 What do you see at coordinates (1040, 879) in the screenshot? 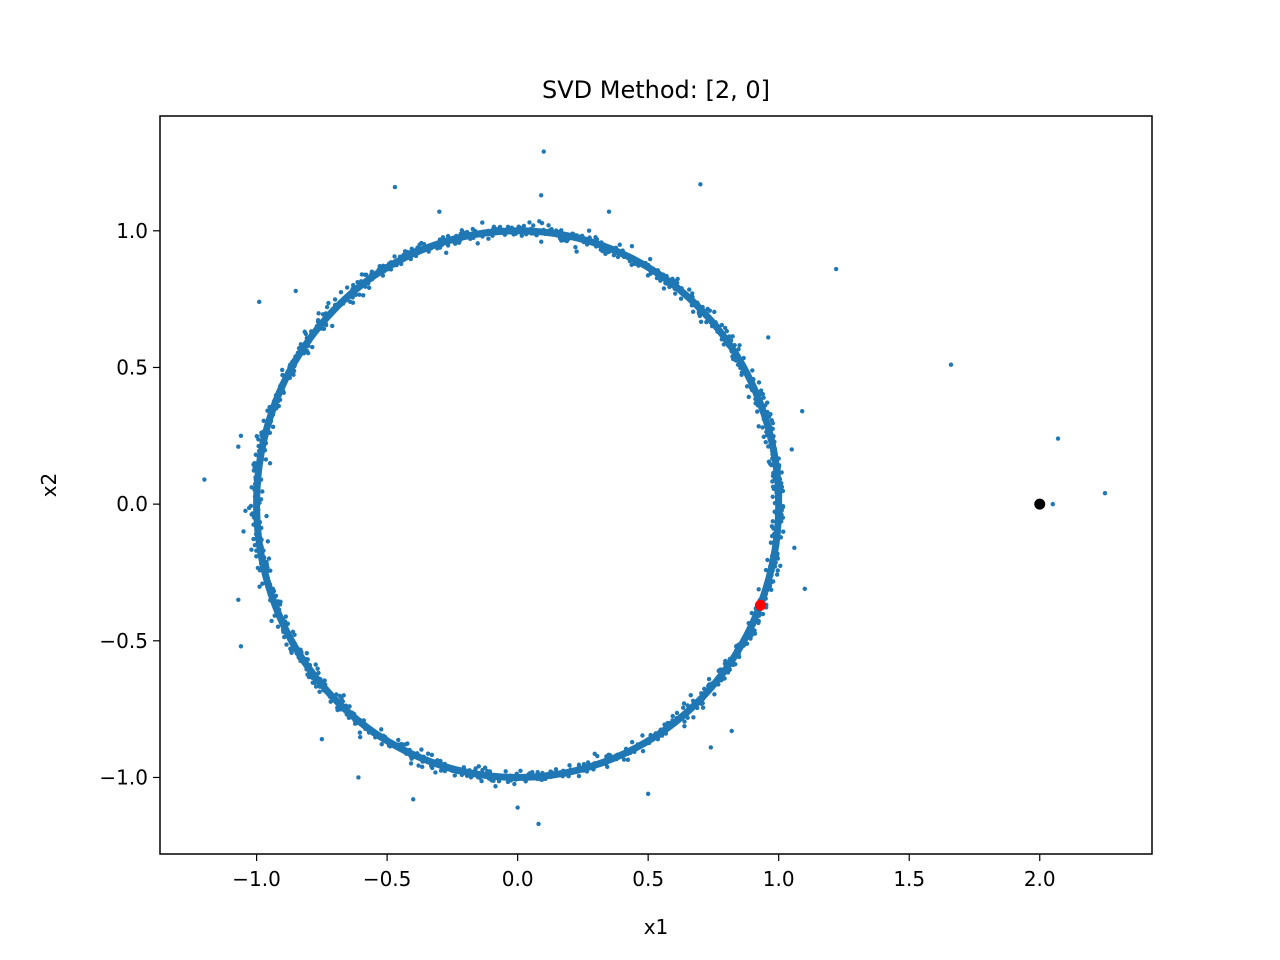
I see `x-tick-label: 2.0` at bounding box center [1040, 879].